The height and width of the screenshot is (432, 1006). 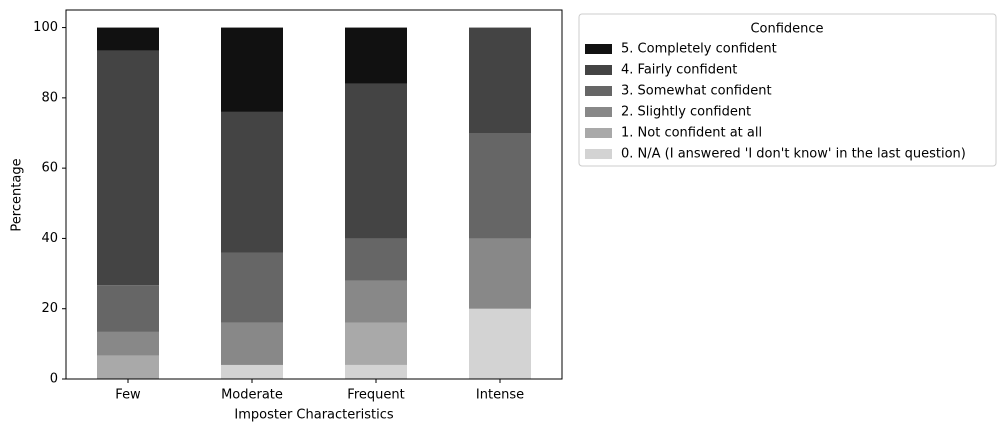 What do you see at coordinates (375, 395) in the screenshot?
I see `x-tick-label: Frequent` at bounding box center [375, 395].